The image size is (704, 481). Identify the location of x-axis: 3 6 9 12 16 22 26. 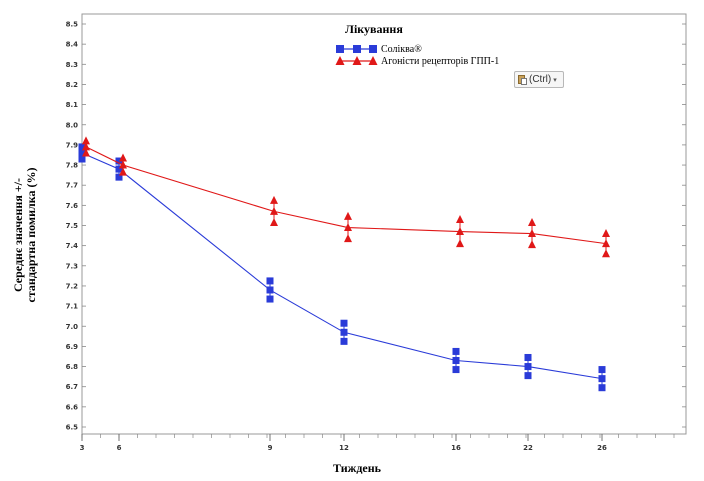
(377, 443).